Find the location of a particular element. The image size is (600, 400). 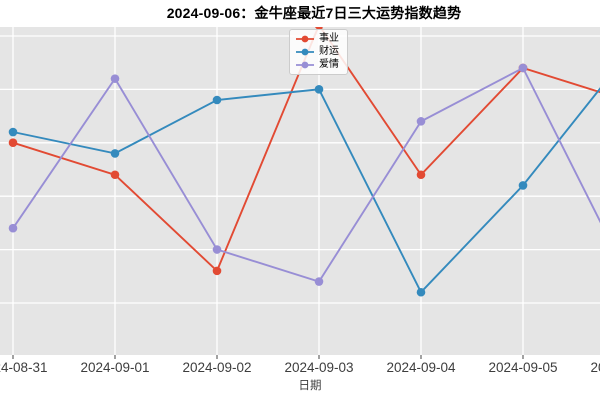

x-axis-label: 日期 is located at coordinates (310, 386).